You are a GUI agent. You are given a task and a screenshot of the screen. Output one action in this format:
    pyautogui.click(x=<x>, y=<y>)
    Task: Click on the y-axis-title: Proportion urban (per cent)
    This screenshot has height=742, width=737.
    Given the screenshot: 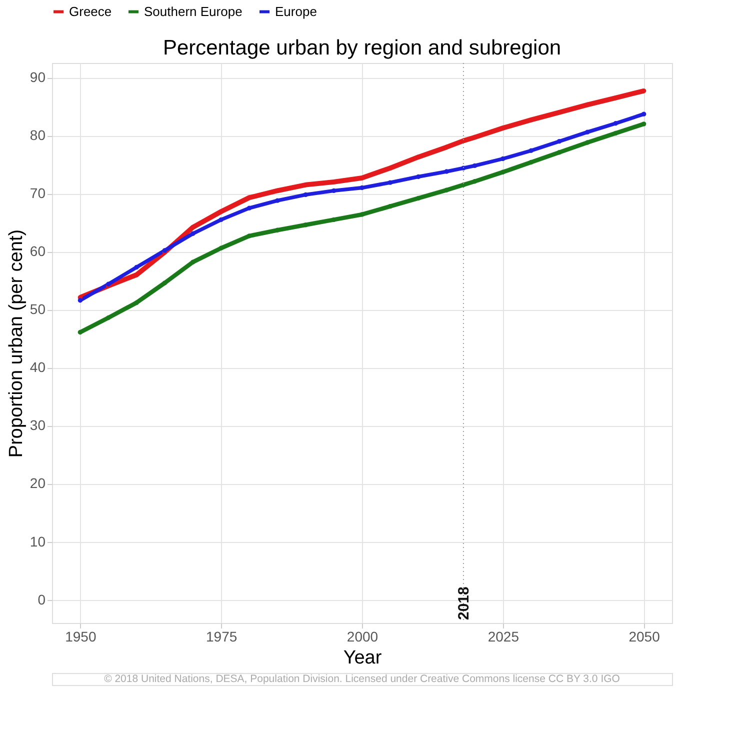 What is the action you would take?
    pyautogui.click(x=16, y=343)
    